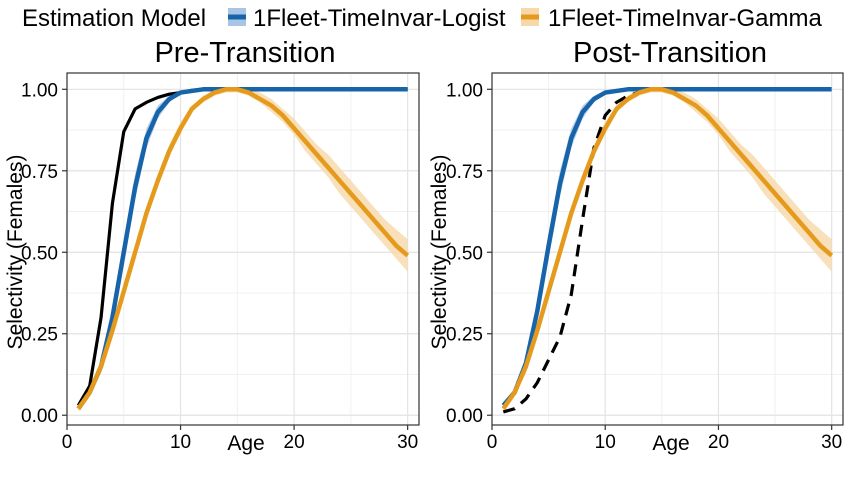  I want to click on panel-title: Pre-Transition, so click(244, 53).